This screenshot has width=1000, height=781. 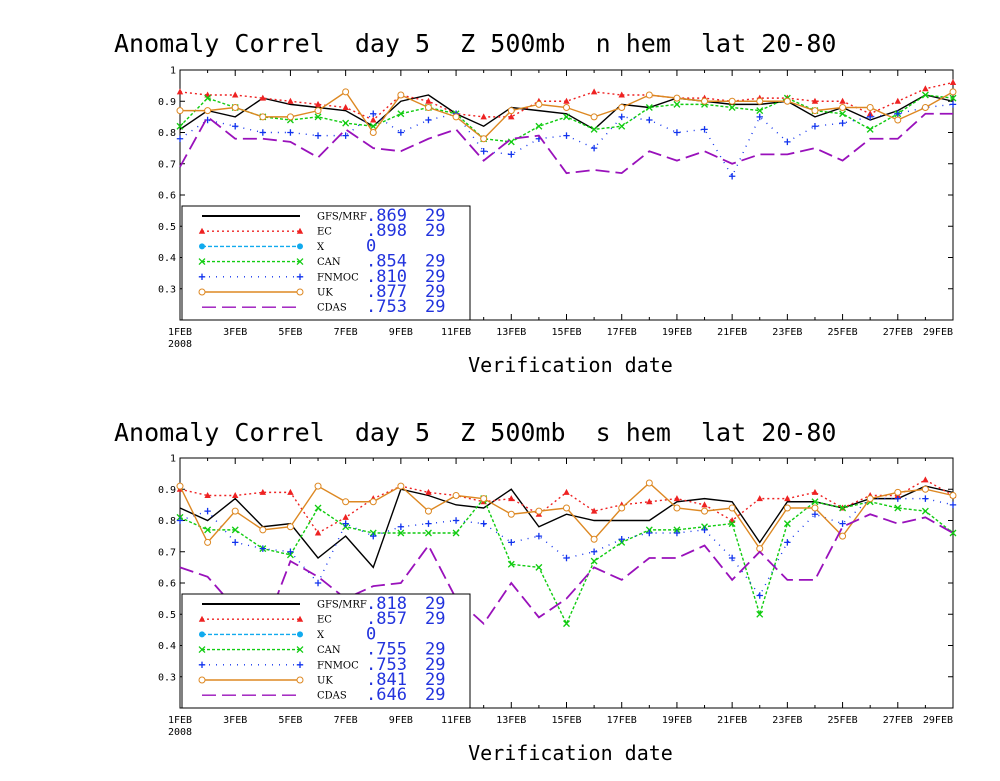 I want to click on x-tick-label: 9FEB, so click(x=401, y=720).